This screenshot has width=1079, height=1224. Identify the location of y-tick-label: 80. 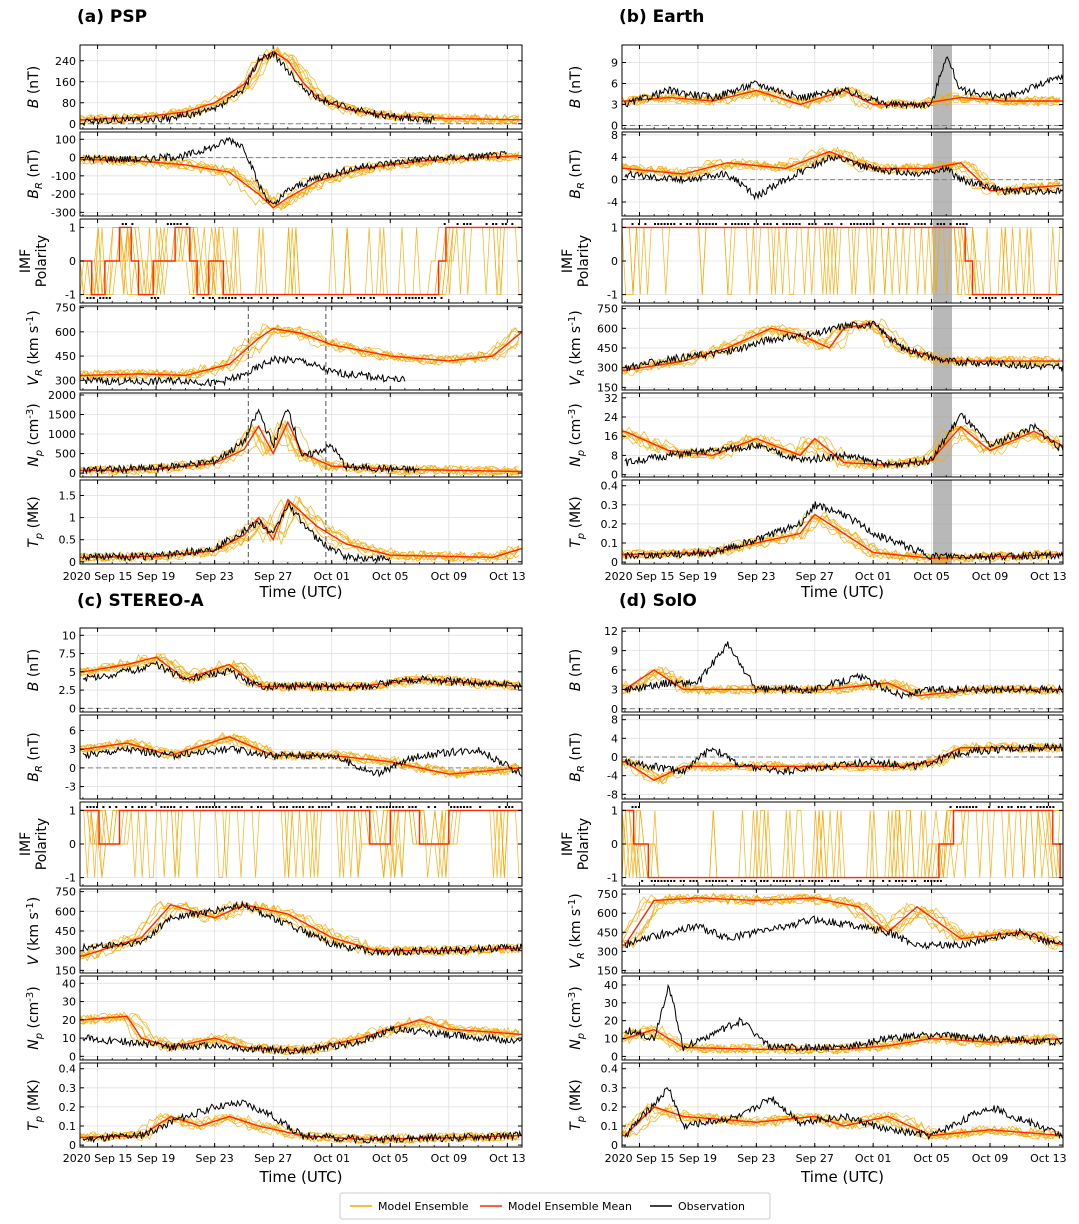
(69, 103).